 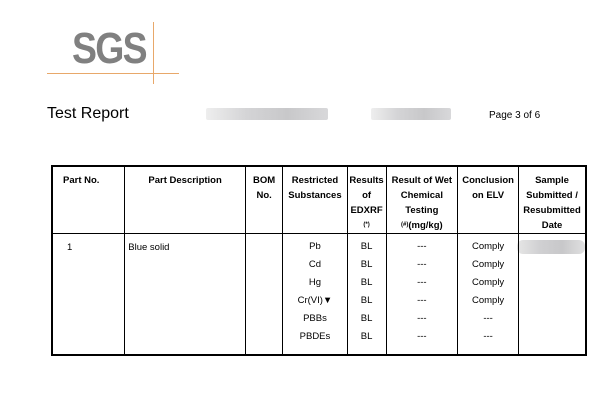 What do you see at coordinates (315, 246) in the screenshot?
I see `substance: Pb` at bounding box center [315, 246].